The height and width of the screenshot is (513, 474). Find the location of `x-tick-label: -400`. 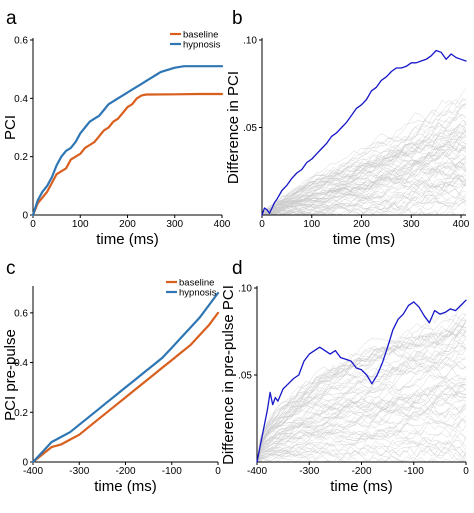

x-tick-label: -400 is located at coordinates (33, 471).